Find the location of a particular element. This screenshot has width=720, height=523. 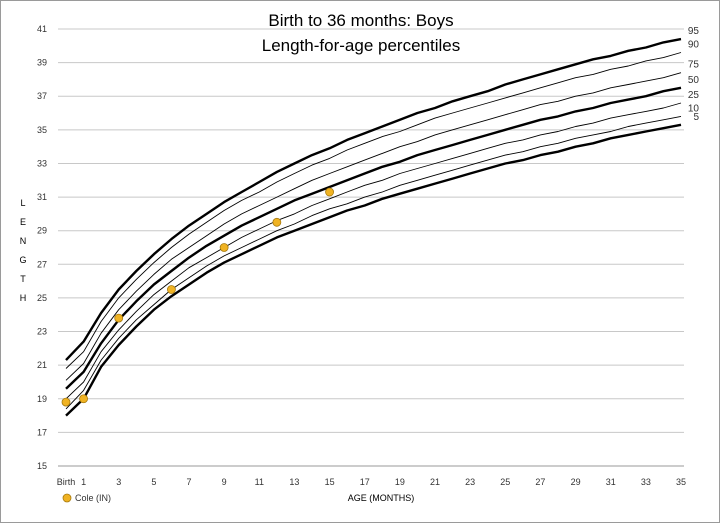

x-axis-label: AGE (MONTHS) is located at coordinates (381, 498).